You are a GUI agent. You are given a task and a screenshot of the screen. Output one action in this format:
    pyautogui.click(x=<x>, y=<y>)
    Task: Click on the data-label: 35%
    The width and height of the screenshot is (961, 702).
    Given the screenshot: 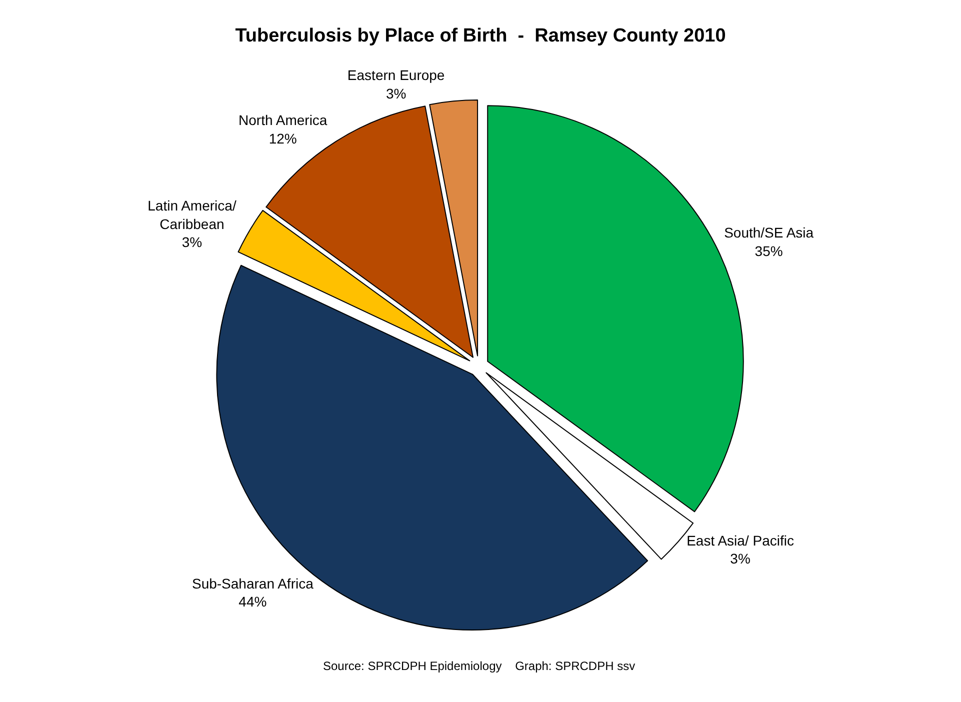 What is the action you would take?
    pyautogui.click(x=768, y=250)
    